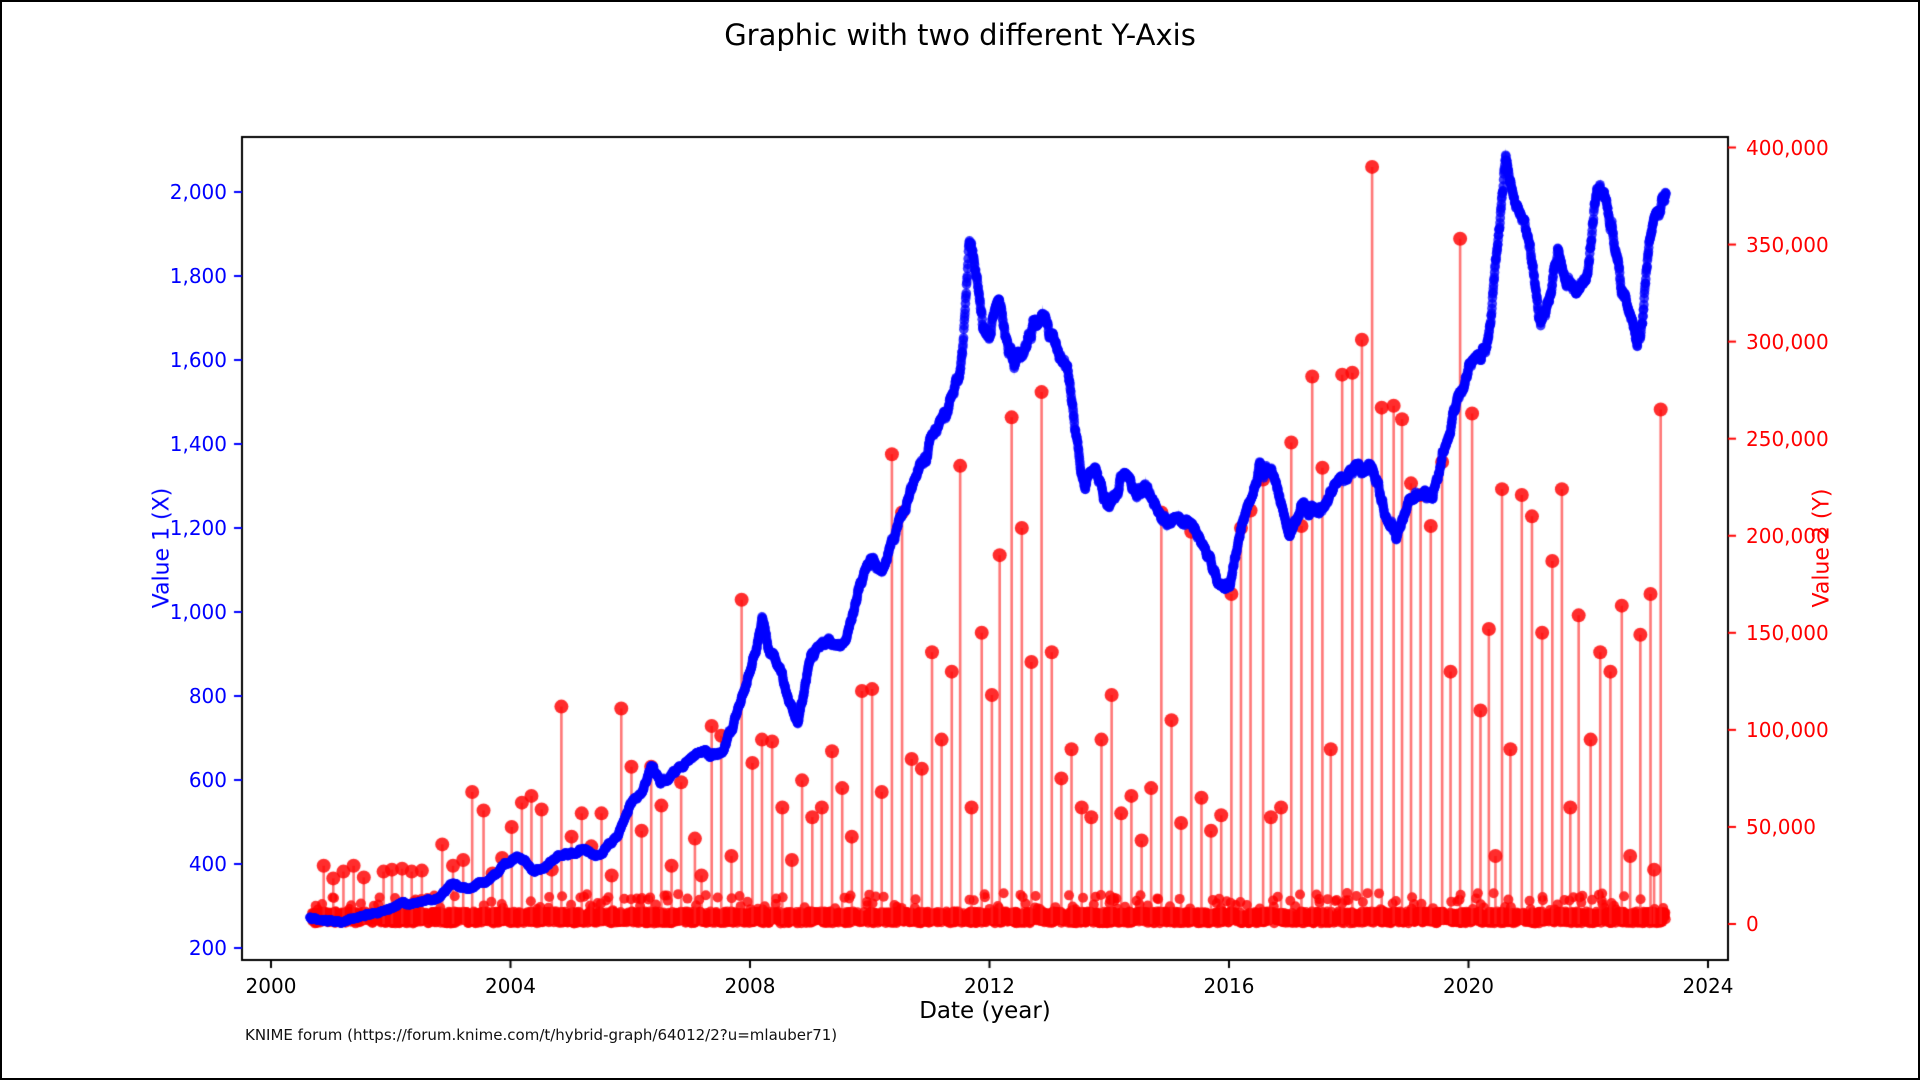 The width and height of the screenshot is (1920, 1080). Describe the element at coordinates (198, 192) in the screenshot. I see `y1-tick-label: 2,000` at that location.